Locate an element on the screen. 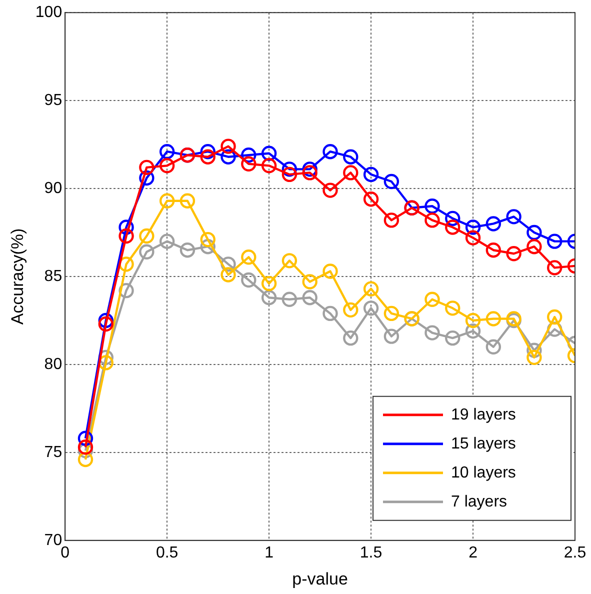 The width and height of the screenshot is (591, 594). y-tick-label: 90 is located at coordinates (53, 188).